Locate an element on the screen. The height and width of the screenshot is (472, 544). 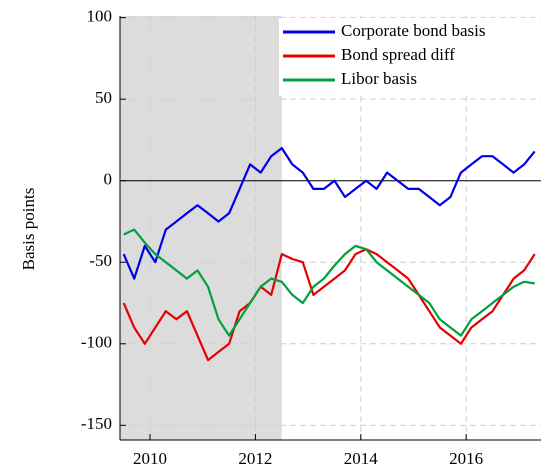
x-tick-label: 2014 is located at coordinates (361, 458).